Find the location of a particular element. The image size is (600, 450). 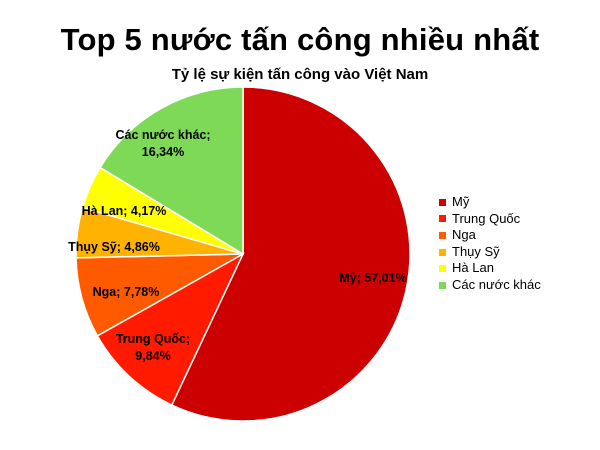

slice-label-4: Thụy Sỹ; 4,86% is located at coordinates (114, 247).